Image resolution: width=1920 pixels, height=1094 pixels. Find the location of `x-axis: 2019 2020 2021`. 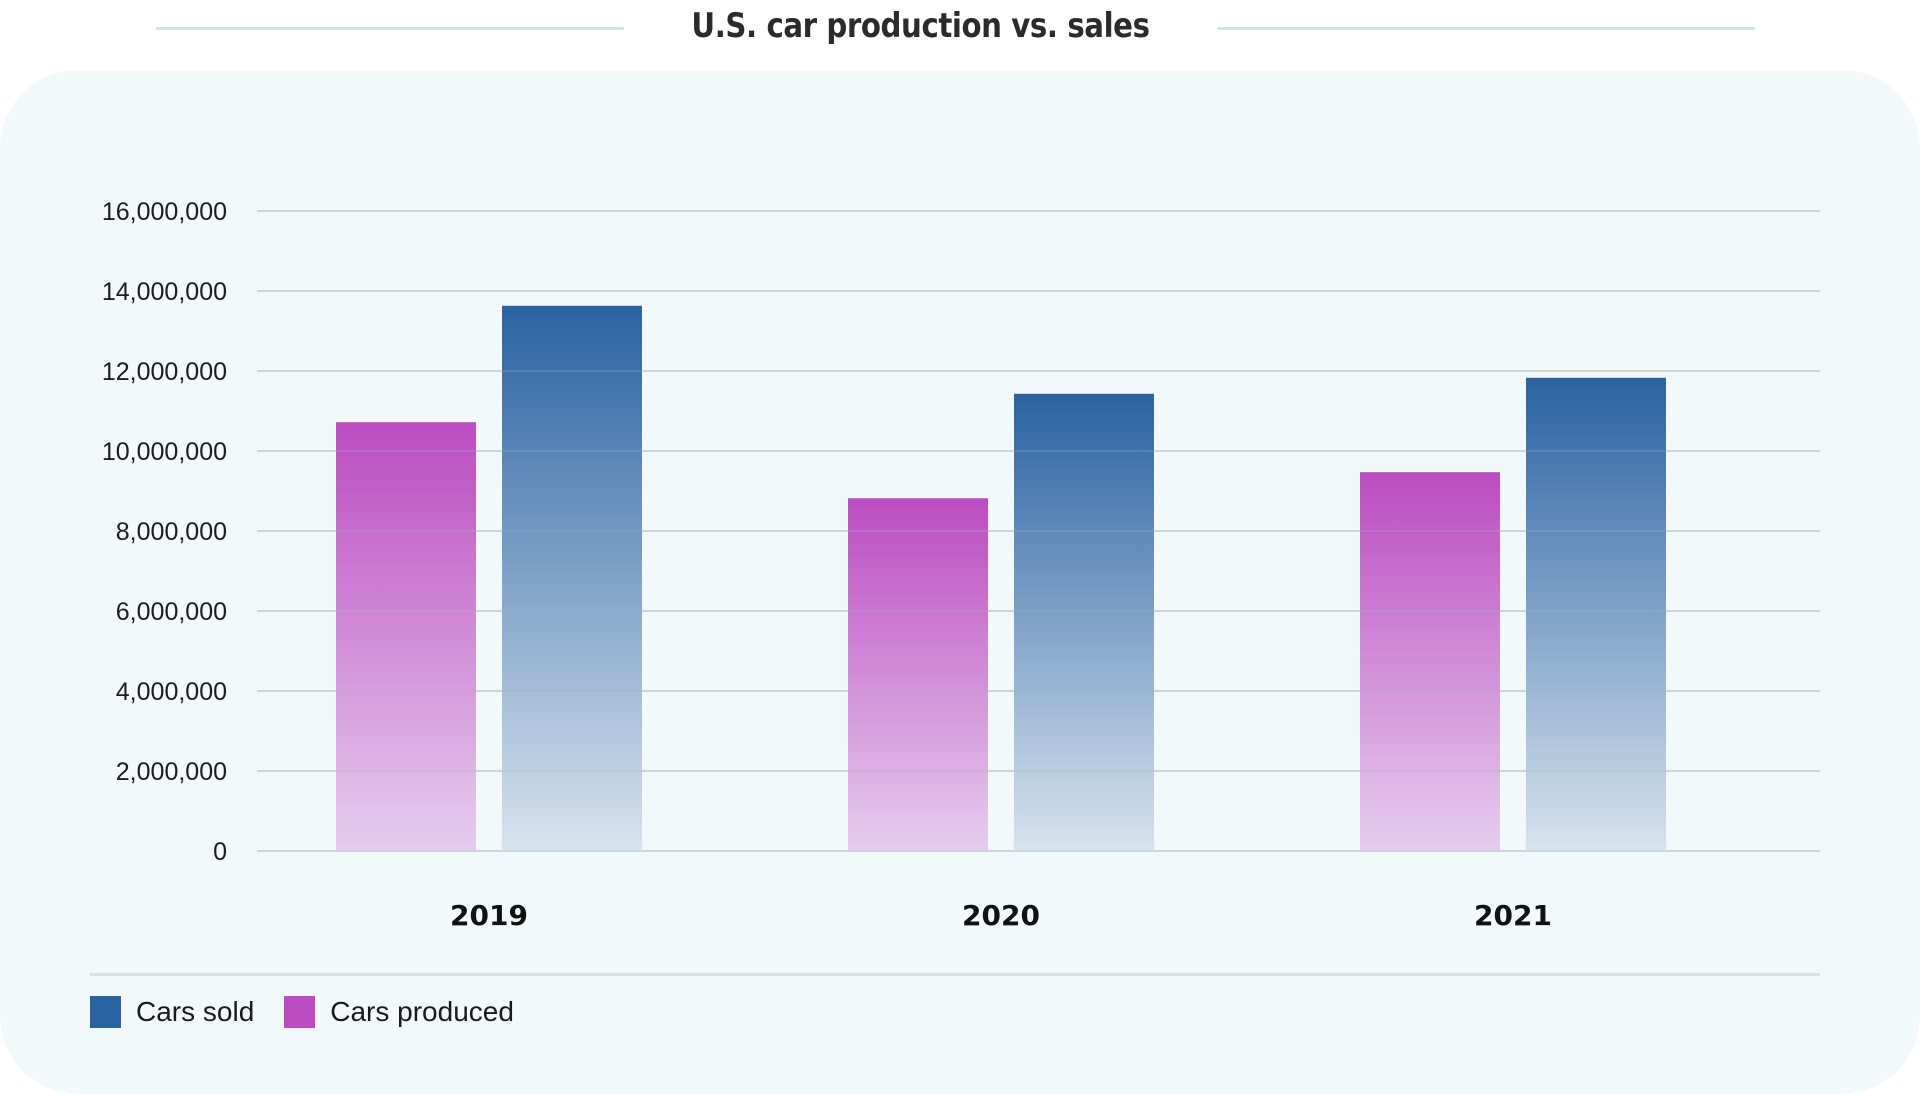

x-axis: 2019 2020 2021 is located at coordinates (1001, 915).